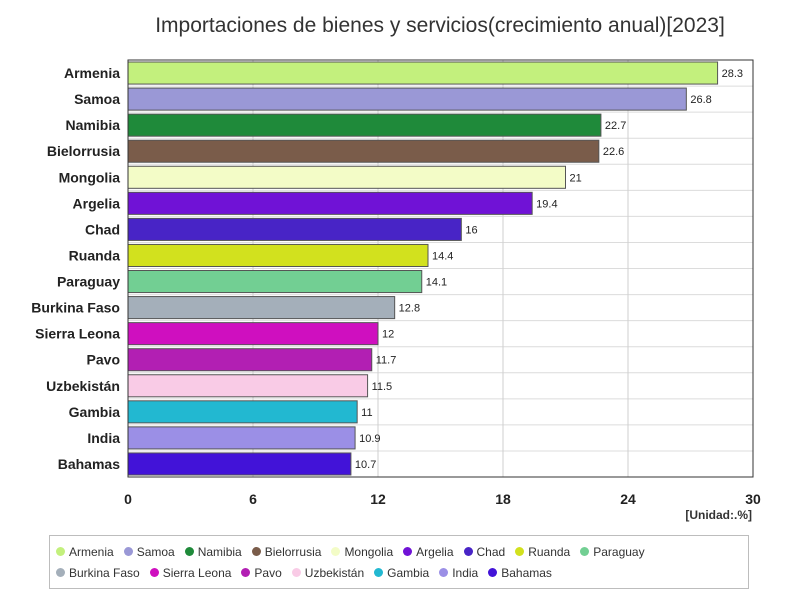 This screenshot has width=800, height=600. Describe the element at coordinates (366, 413) in the screenshot. I see `data-label: 11` at that location.